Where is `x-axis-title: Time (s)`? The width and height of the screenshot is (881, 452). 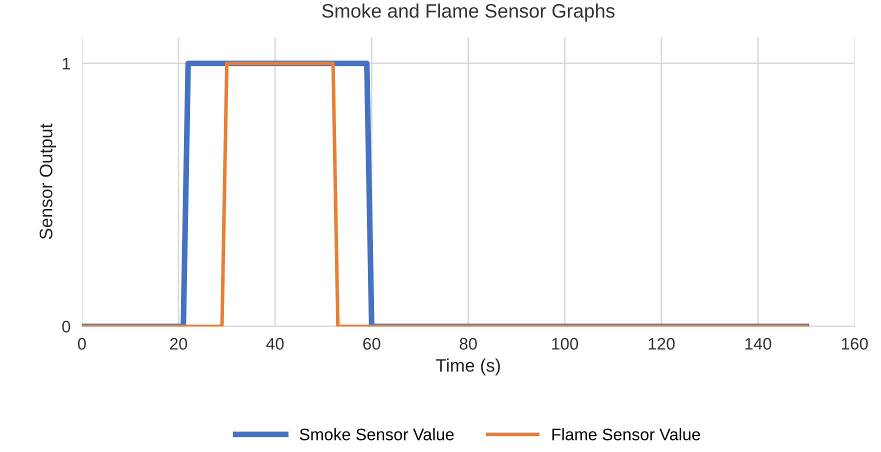
x-axis-title: Time (s) is located at coordinates (468, 367).